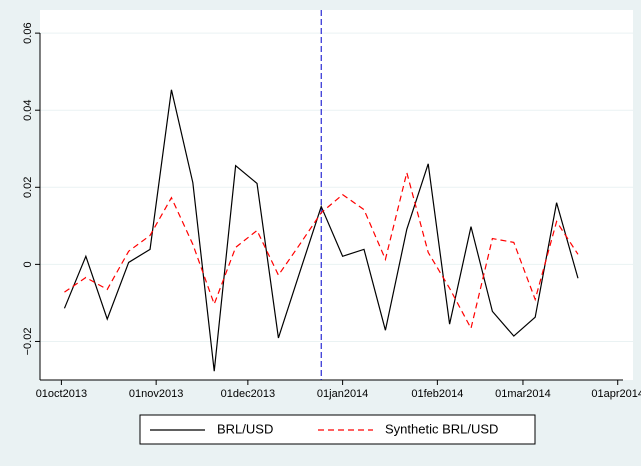  What do you see at coordinates (523, 394) in the screenshot?
I see `x-tick-label: 01mar2014` at bounding box center [523, 394].